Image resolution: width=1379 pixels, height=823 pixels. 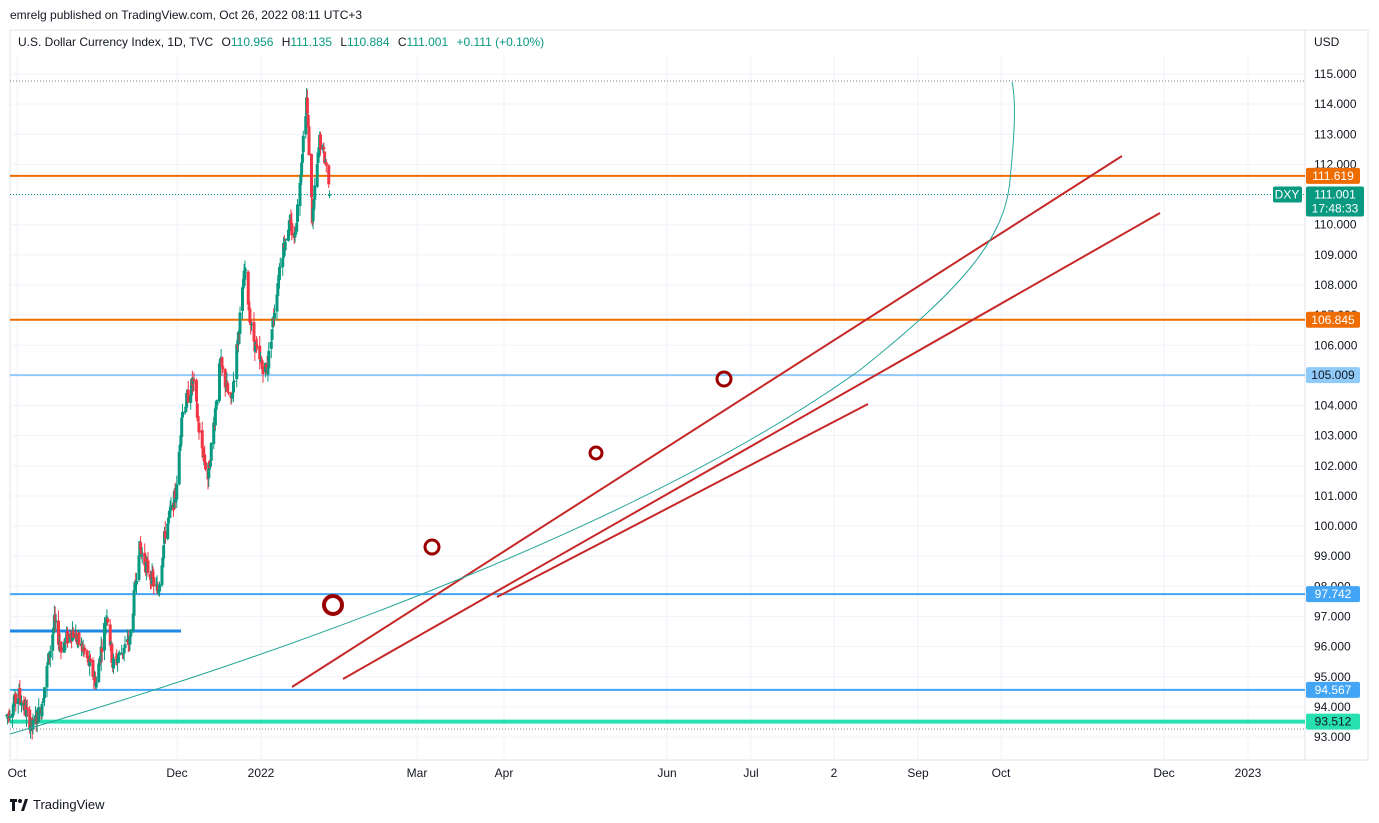 What do you see at coordinates (1248, 773) in the screenshot?
I see `x-tick-label: 2023` at bounding box center [1248, 773].